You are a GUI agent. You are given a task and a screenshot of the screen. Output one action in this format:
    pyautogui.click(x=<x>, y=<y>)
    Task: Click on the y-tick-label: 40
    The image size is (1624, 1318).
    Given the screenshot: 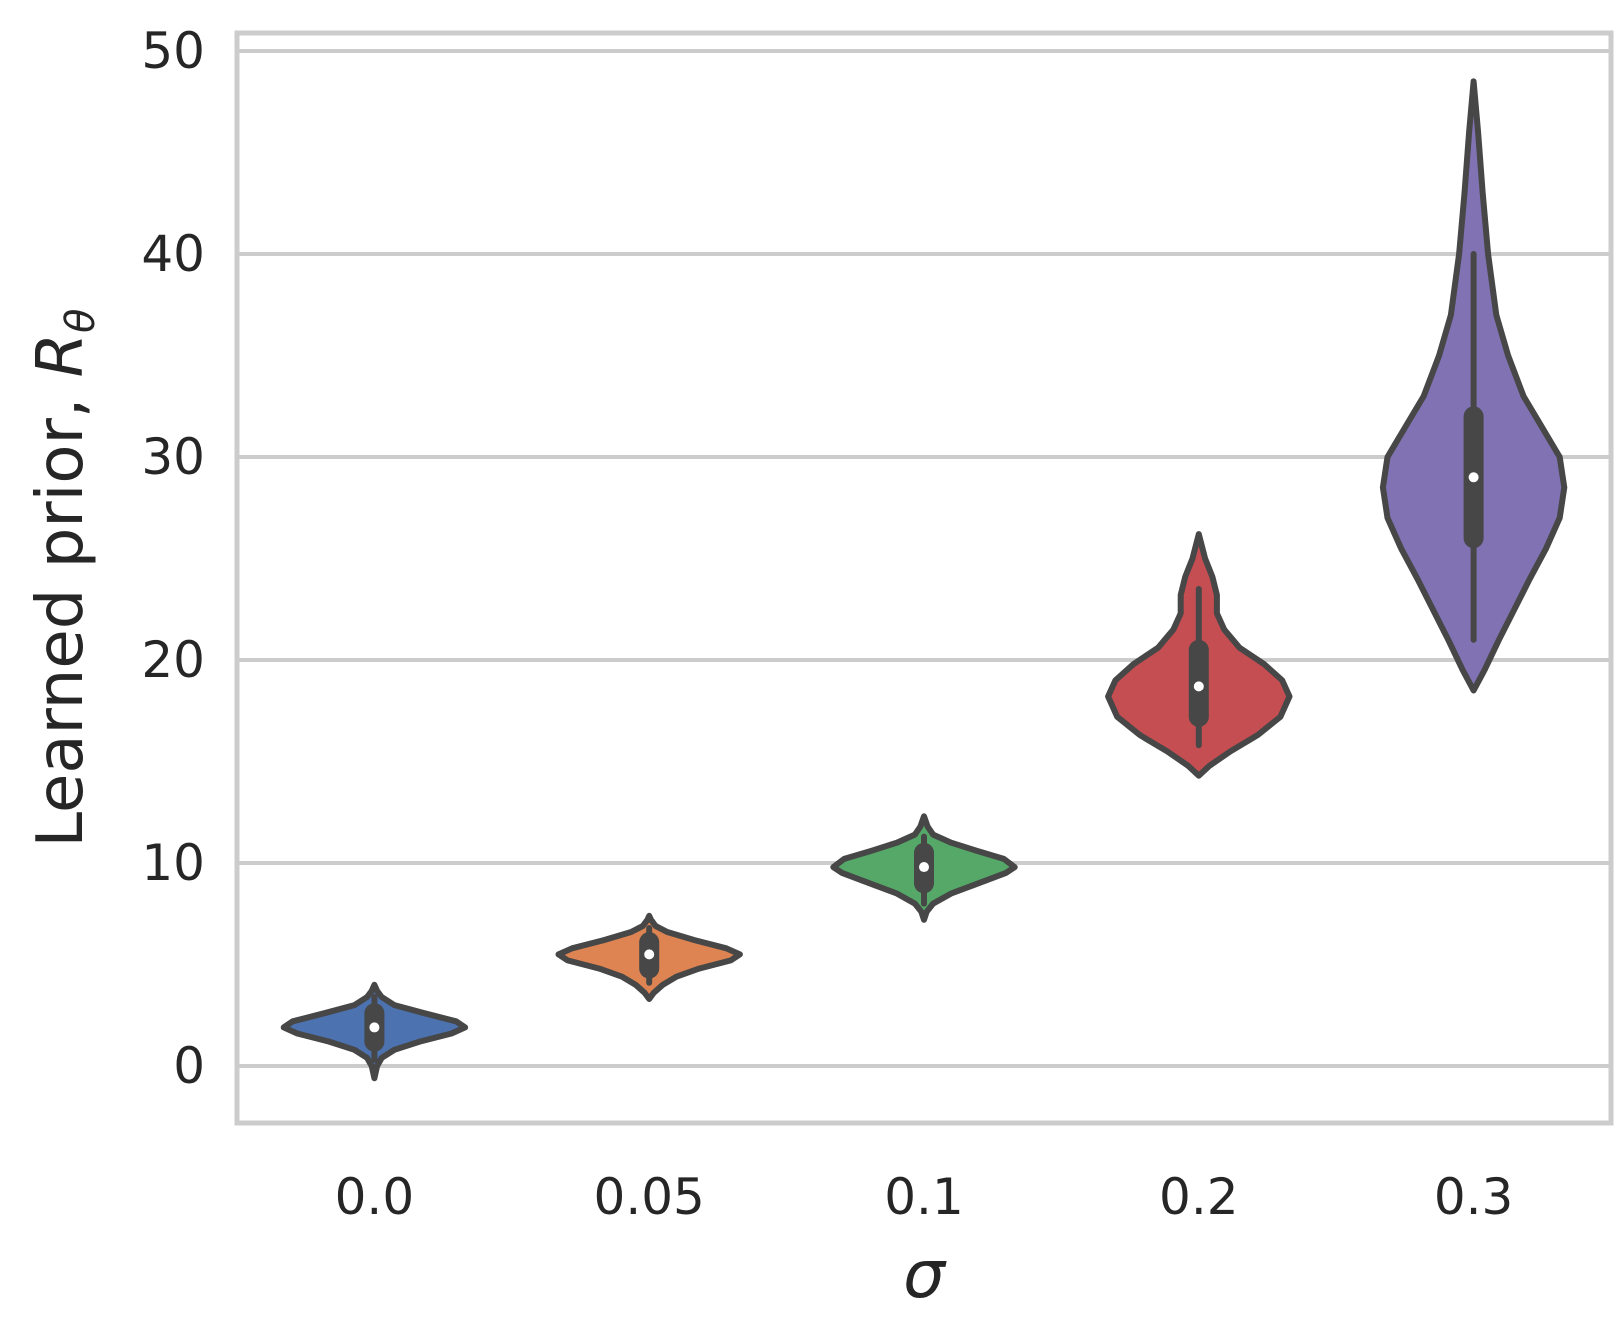 What is the action you would take?
    pyautogui.click(x=173, y=254)
    